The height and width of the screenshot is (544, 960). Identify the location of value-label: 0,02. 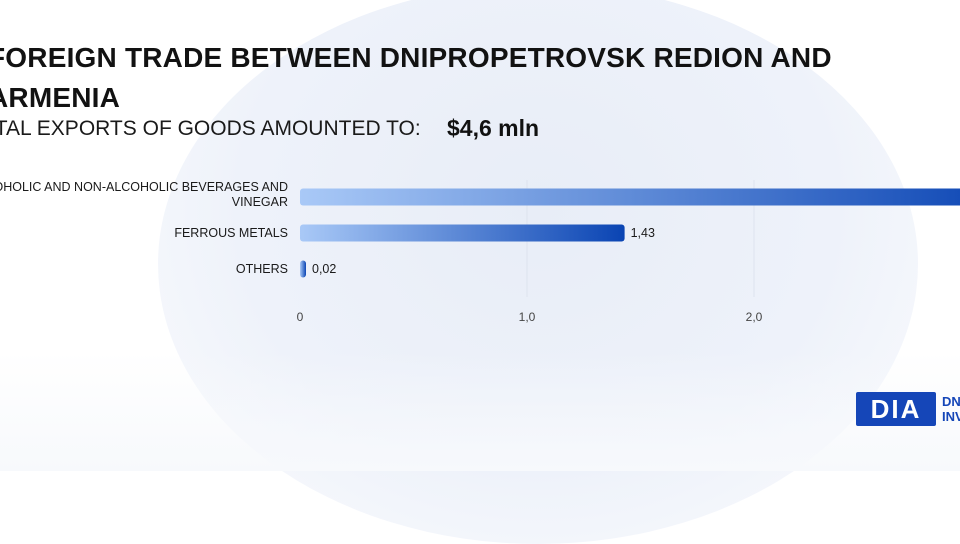
(324, 269).